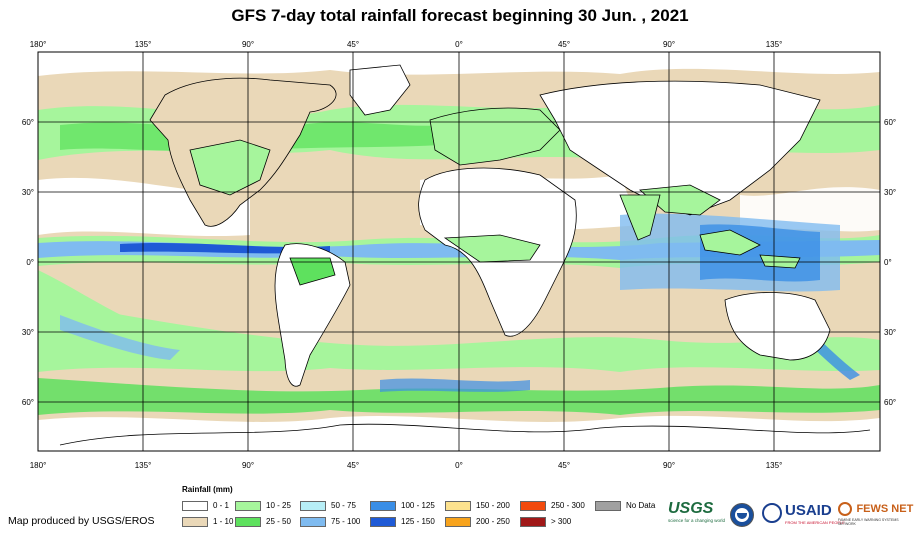  I want to click on legend-label: 250 - 300, so click(568, 505).